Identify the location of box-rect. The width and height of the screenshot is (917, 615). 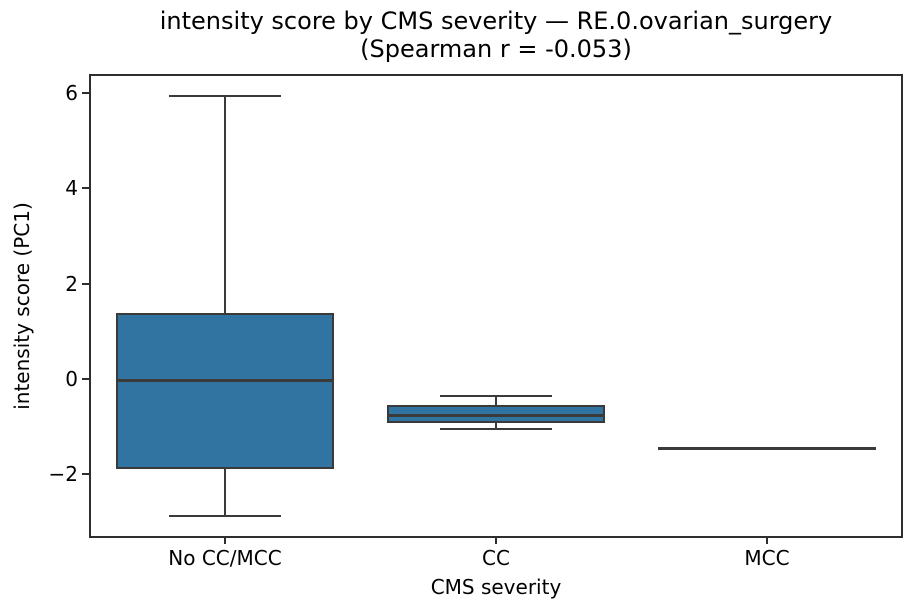
(225, 391).